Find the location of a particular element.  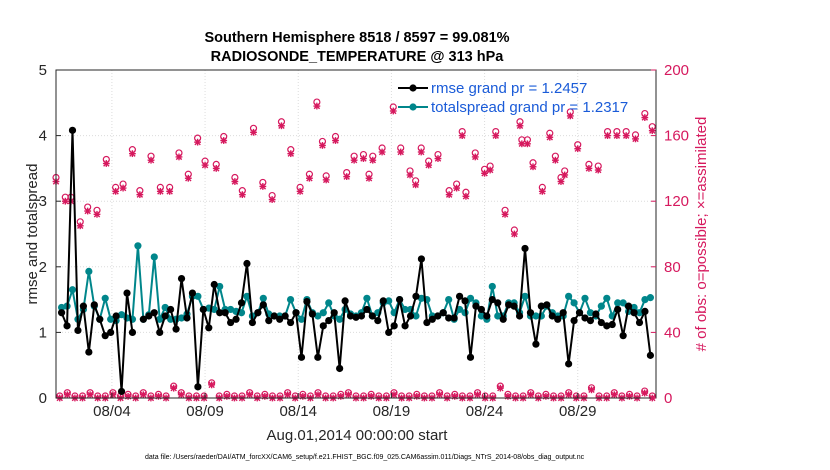

x-tick-label-5: 08/29 is located at coordinates (578, 411).